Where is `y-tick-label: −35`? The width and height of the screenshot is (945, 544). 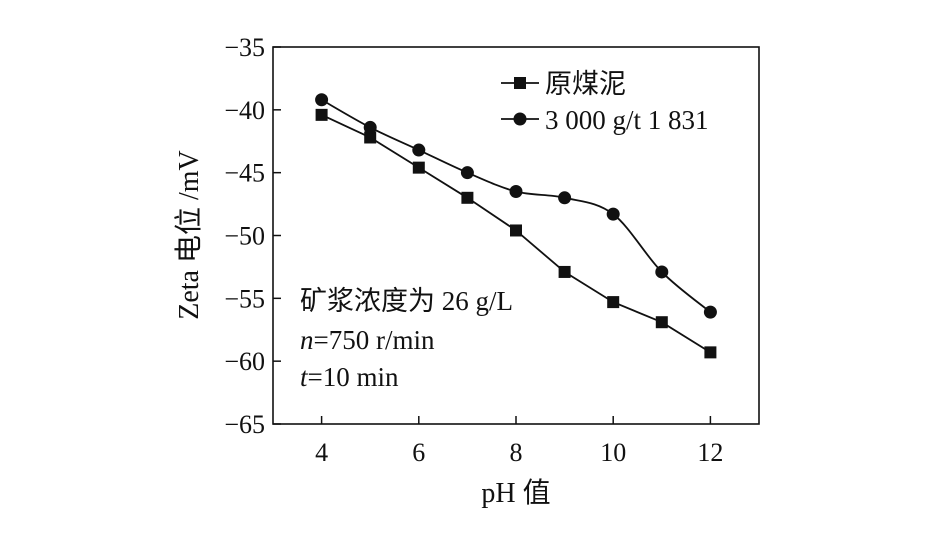
y-tick-label: −35 is located at coordinates (244, 47).